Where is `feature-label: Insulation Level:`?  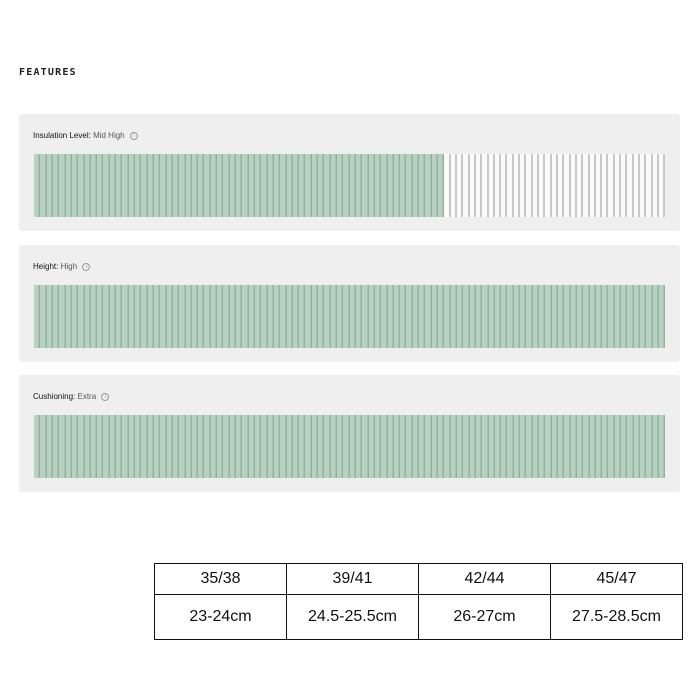
feature-label: Insulation Level: is located at coordinates (62, 135).